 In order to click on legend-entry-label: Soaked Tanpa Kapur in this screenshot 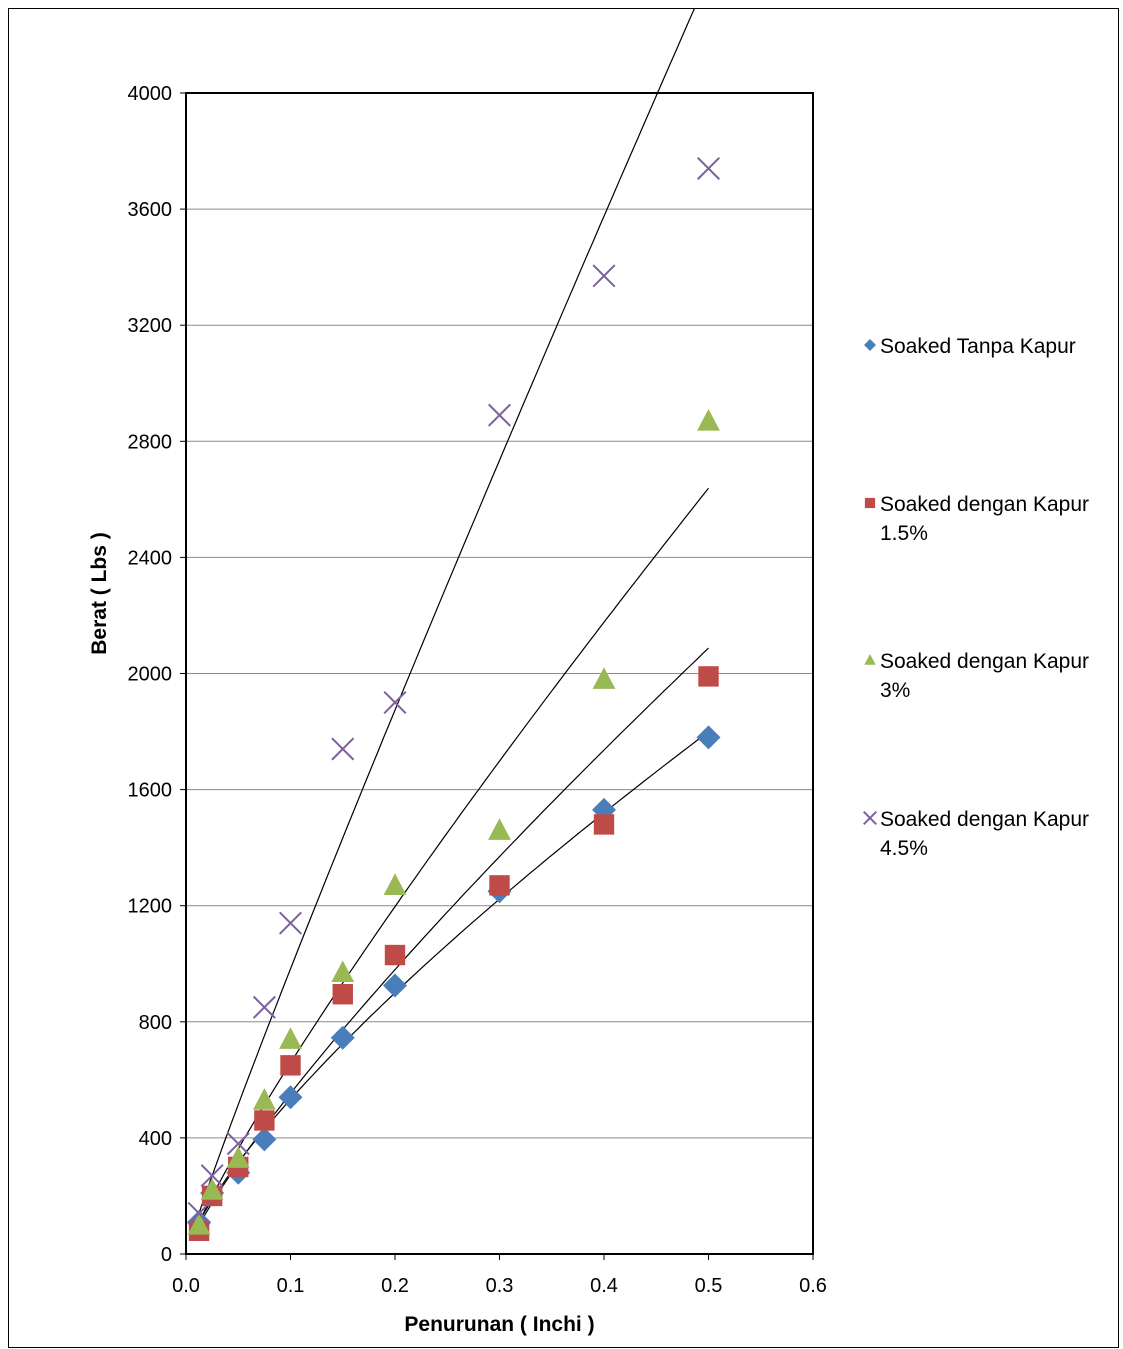, I will do `click(978, 346)`.